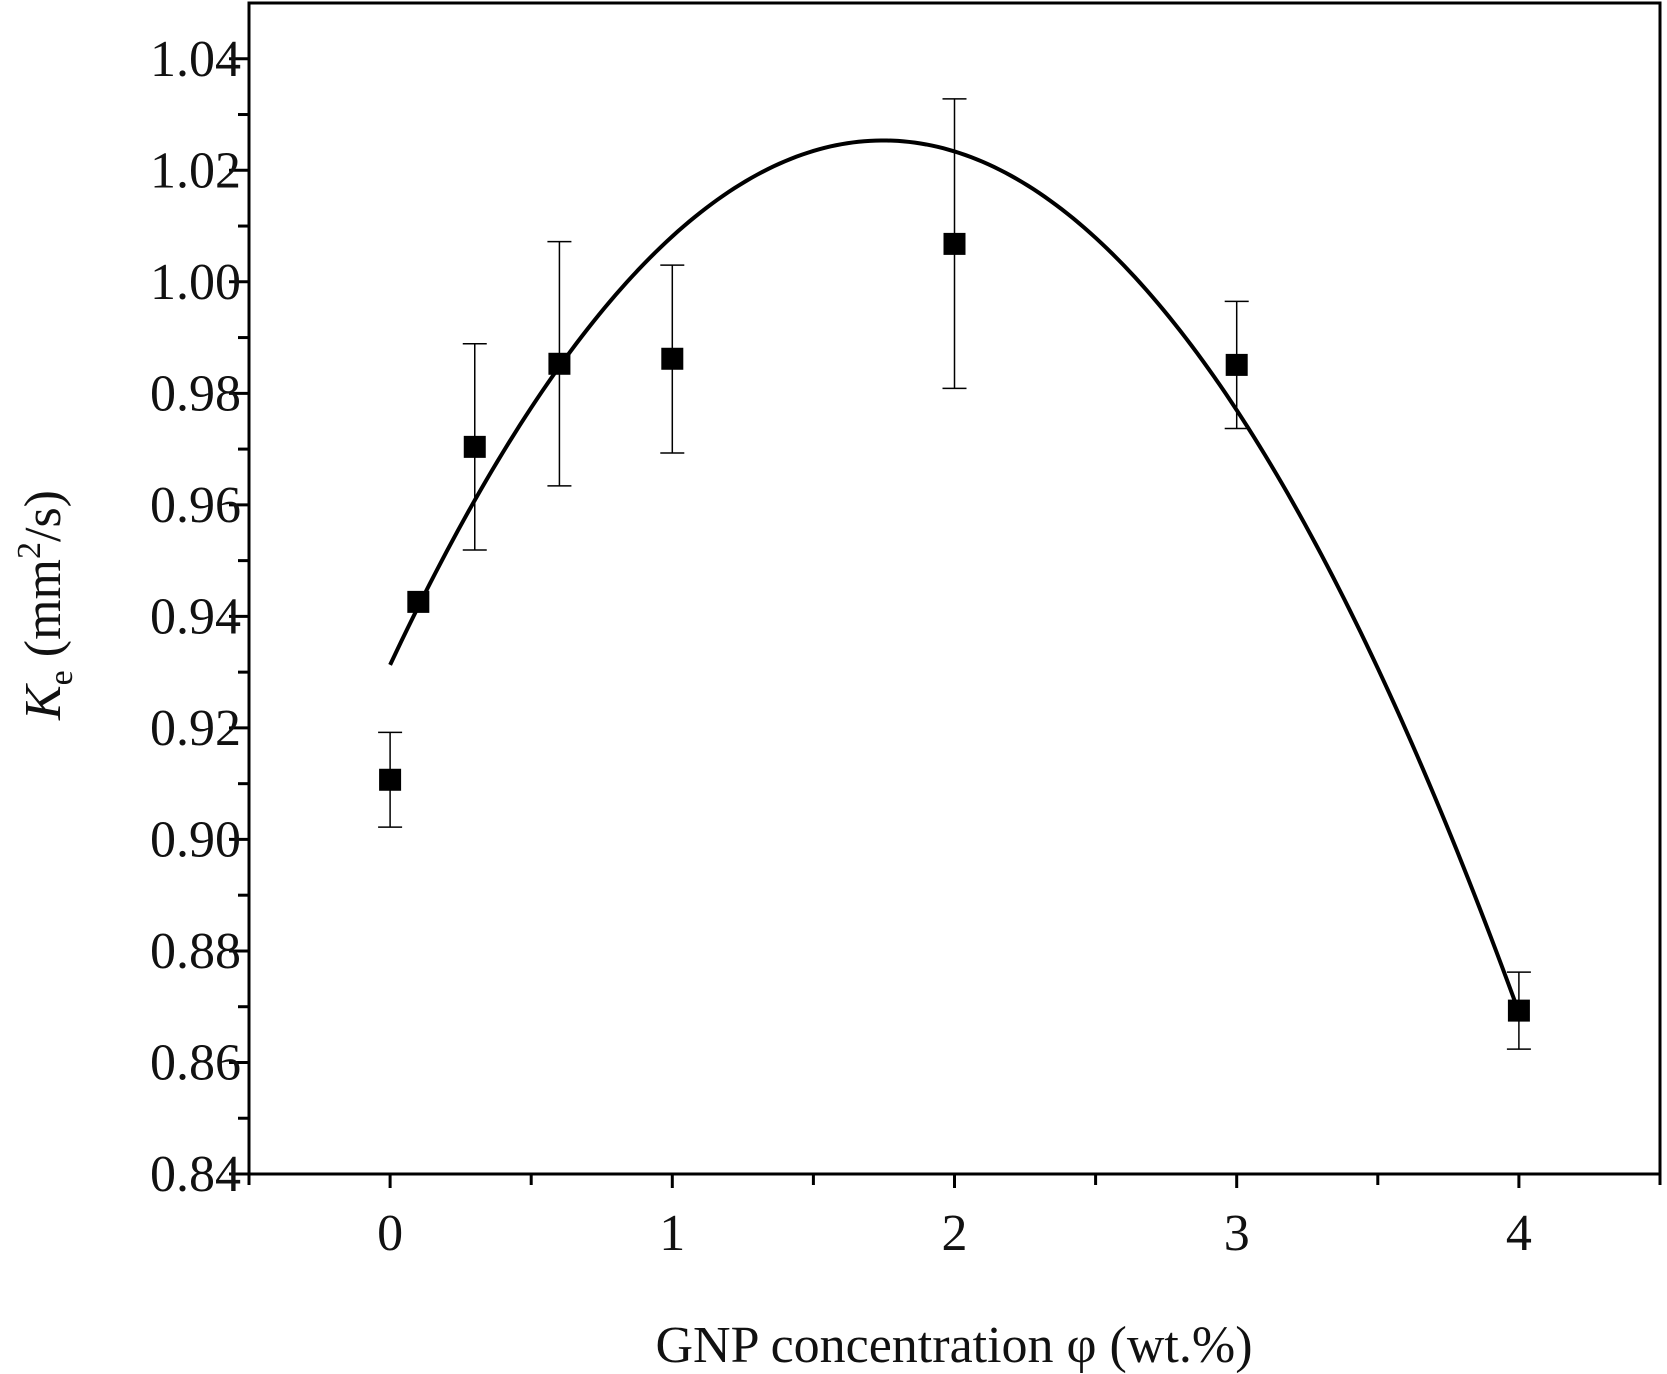  I want to click on y-tick-label: 0.90, so click(195, 839).